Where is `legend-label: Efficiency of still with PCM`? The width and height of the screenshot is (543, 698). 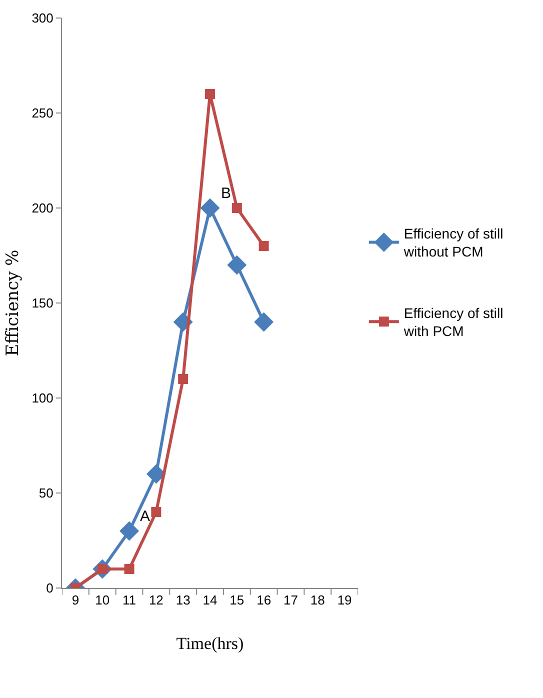
legend-label: Efficiency of still with PCM is located at coordinates (453, 322).